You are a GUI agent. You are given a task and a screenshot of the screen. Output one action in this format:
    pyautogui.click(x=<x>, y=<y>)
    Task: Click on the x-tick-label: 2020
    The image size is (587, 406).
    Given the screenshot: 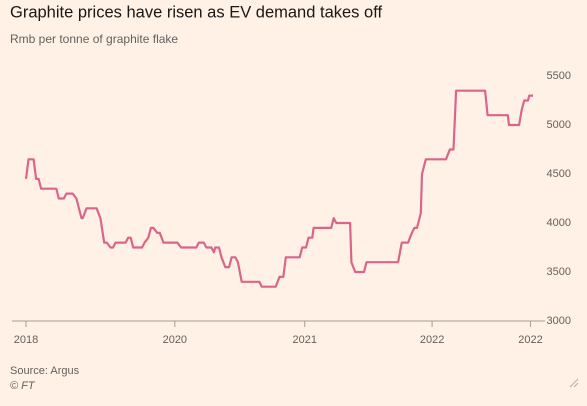 What is the action you would take?
    pyautogui.click(x=175, y=340)
    